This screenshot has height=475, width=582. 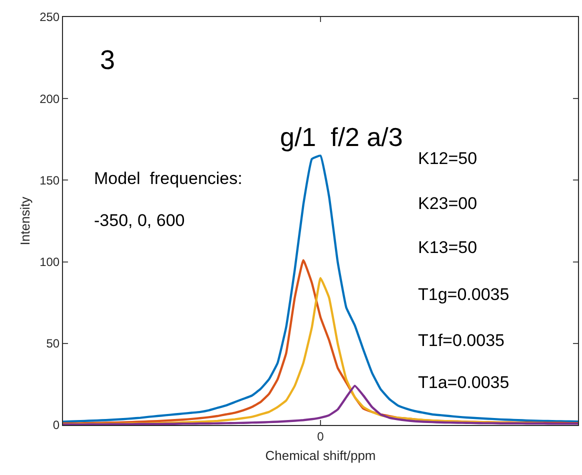 I want to click on annotation: Model frequencies:, so click(x=168, y=178).